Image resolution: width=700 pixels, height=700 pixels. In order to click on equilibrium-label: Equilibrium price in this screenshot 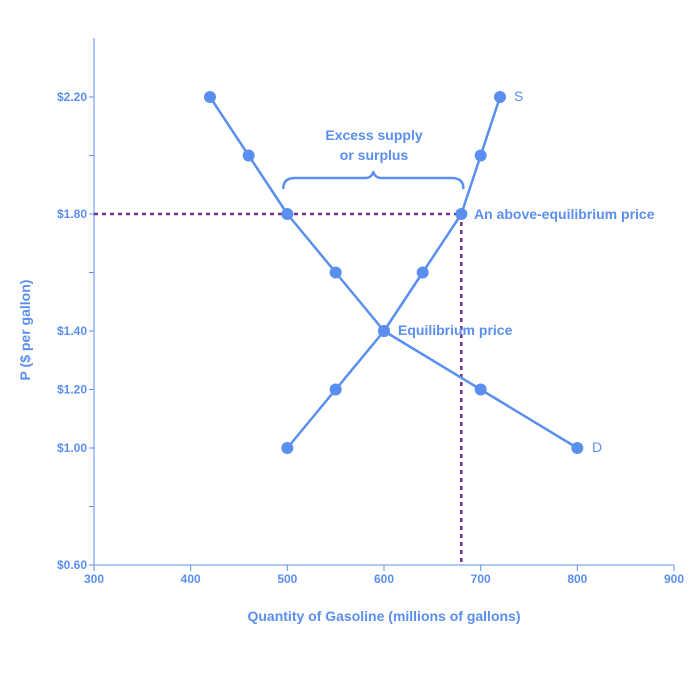, I will do `click(455, 330)`.